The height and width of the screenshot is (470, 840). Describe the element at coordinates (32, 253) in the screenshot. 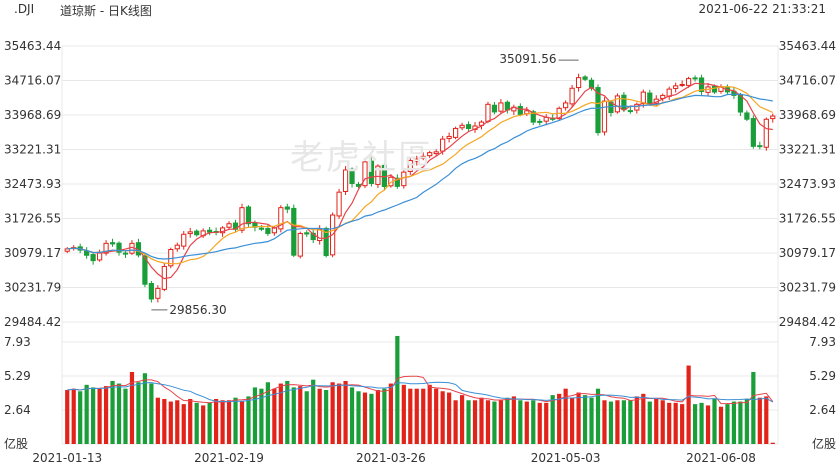

I see `y-tick-left: 30979.17` at that location.